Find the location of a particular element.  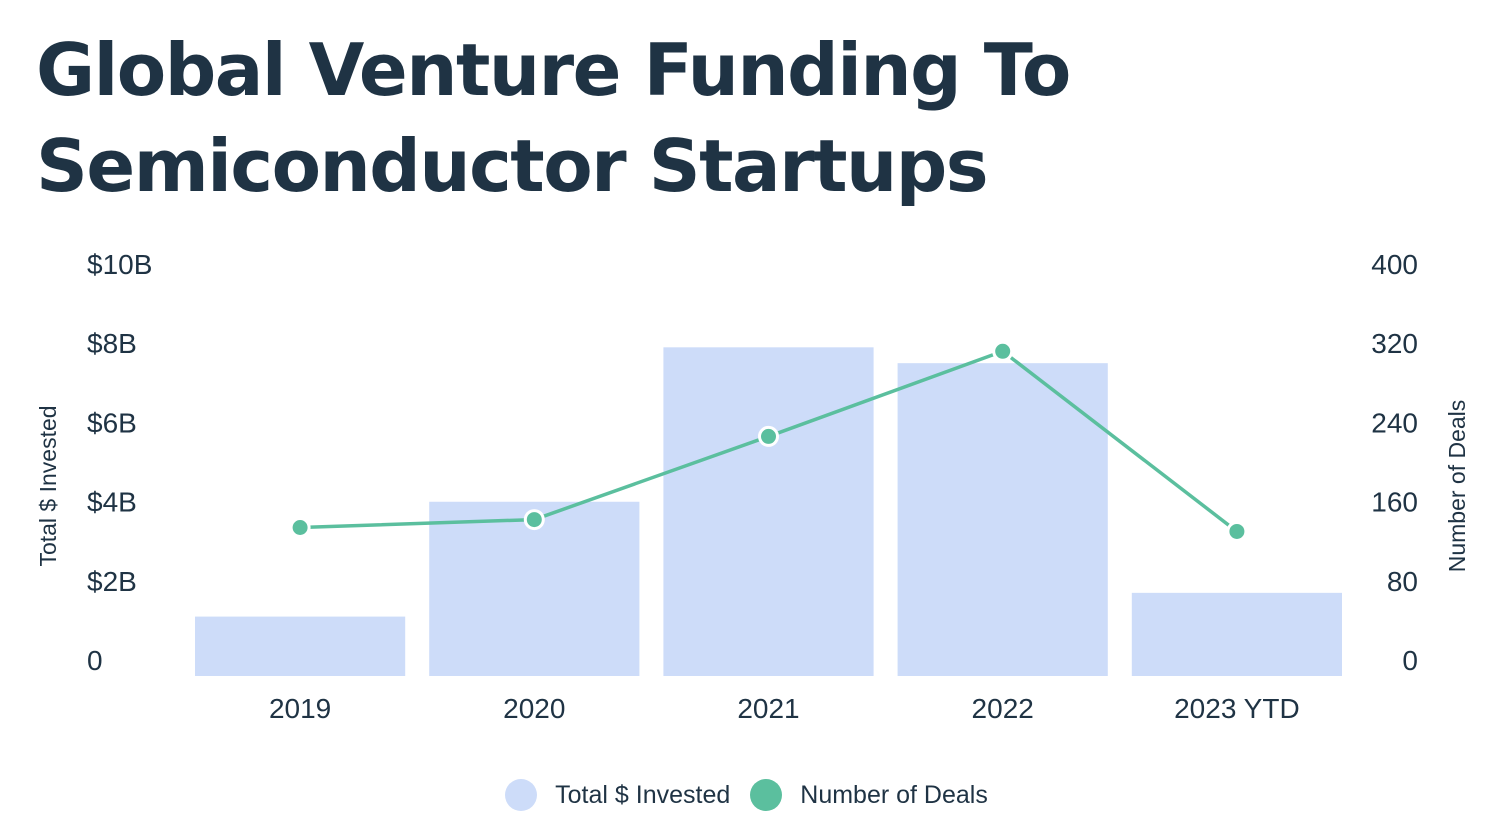

right-tick-label: 400 is located at coordinates (1394, 264).